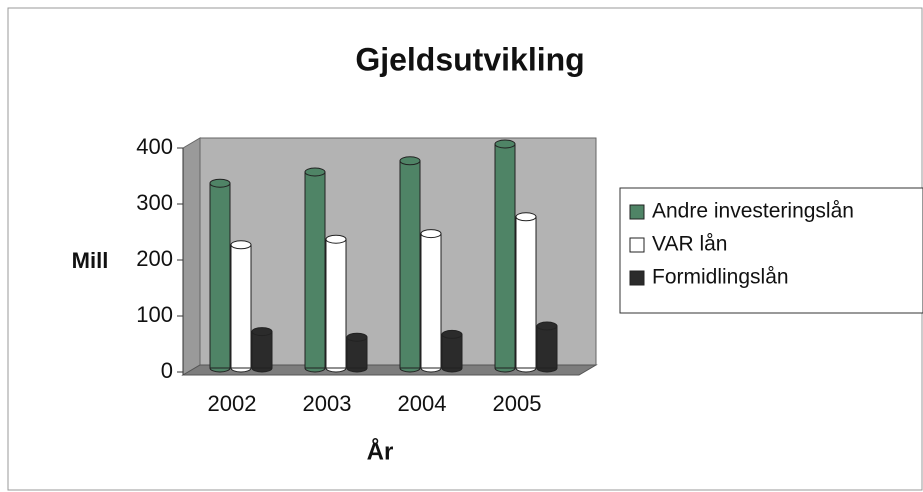 This screenshot has height=492, width=923. What do you see at coordinates (154, 314) in the screenshot?
I see `y-tick-label: 100` at bounding box center [154, 314].